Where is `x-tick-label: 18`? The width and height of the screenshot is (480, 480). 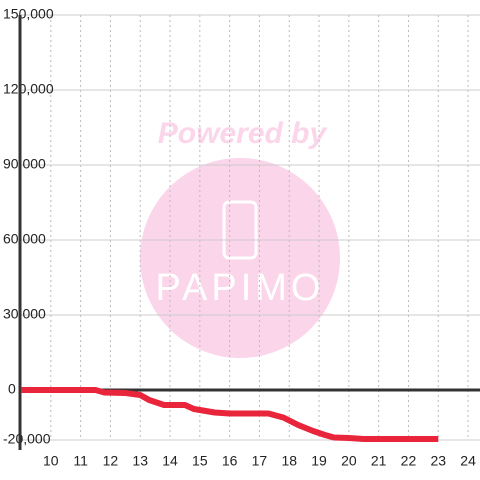 x-tick-label: 18 is located at coordinates (289, 461).